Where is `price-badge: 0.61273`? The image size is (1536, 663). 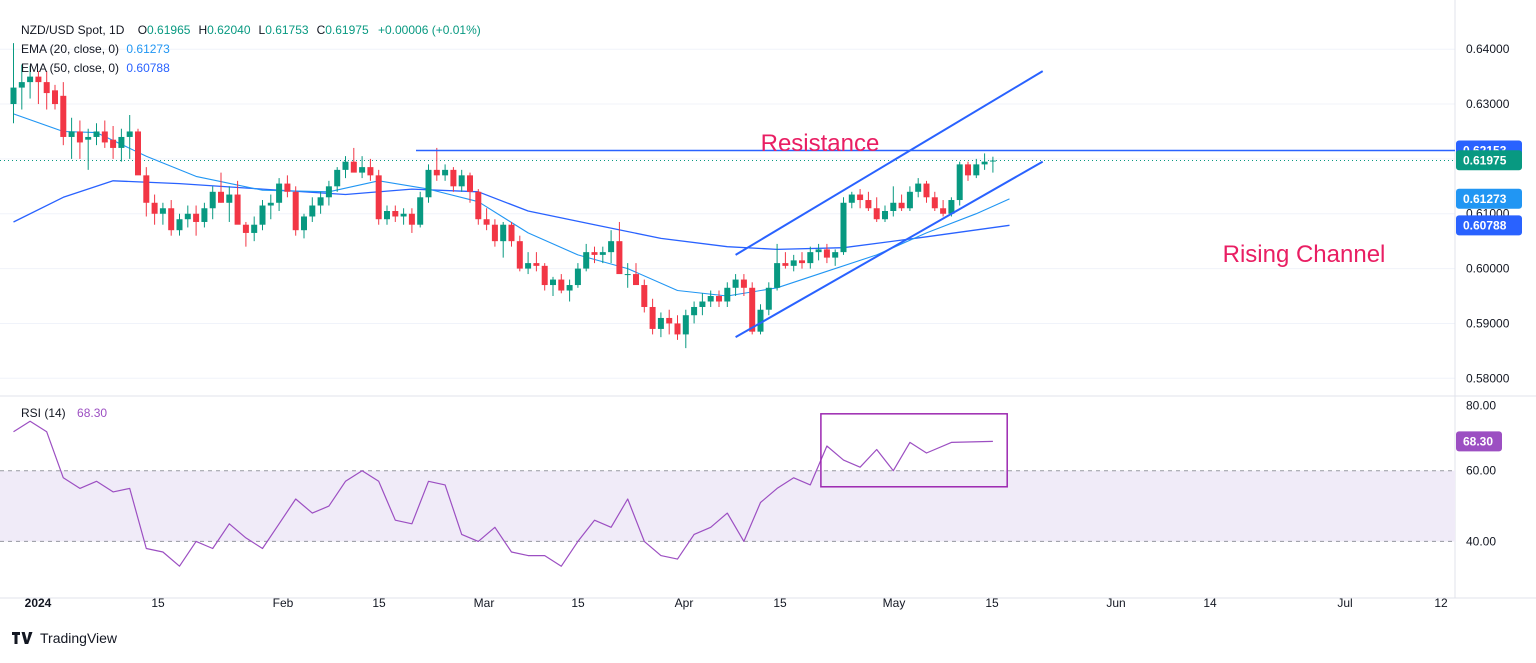 price-badge: 0.61273 is located at coordinates (1489, 198).